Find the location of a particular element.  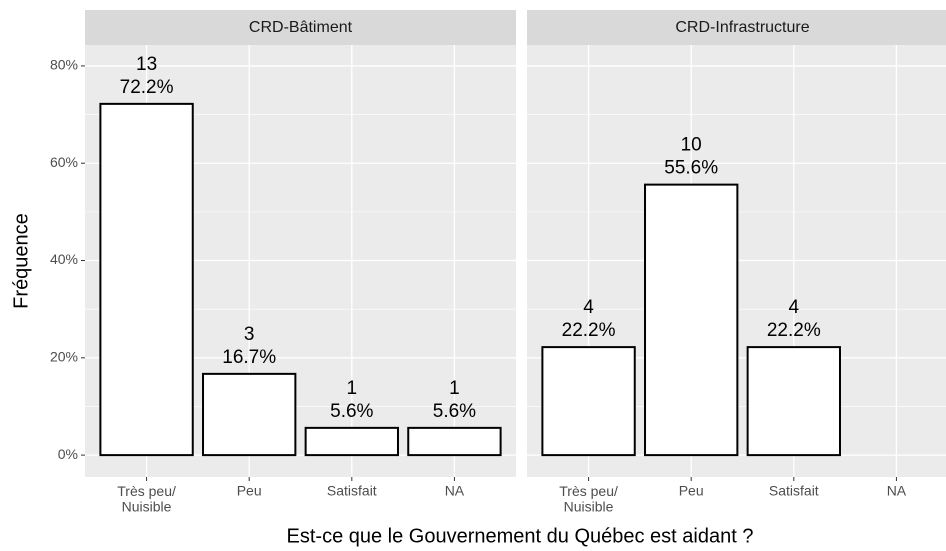

y-tick-label: 0% is located at coordinates (68, 454).